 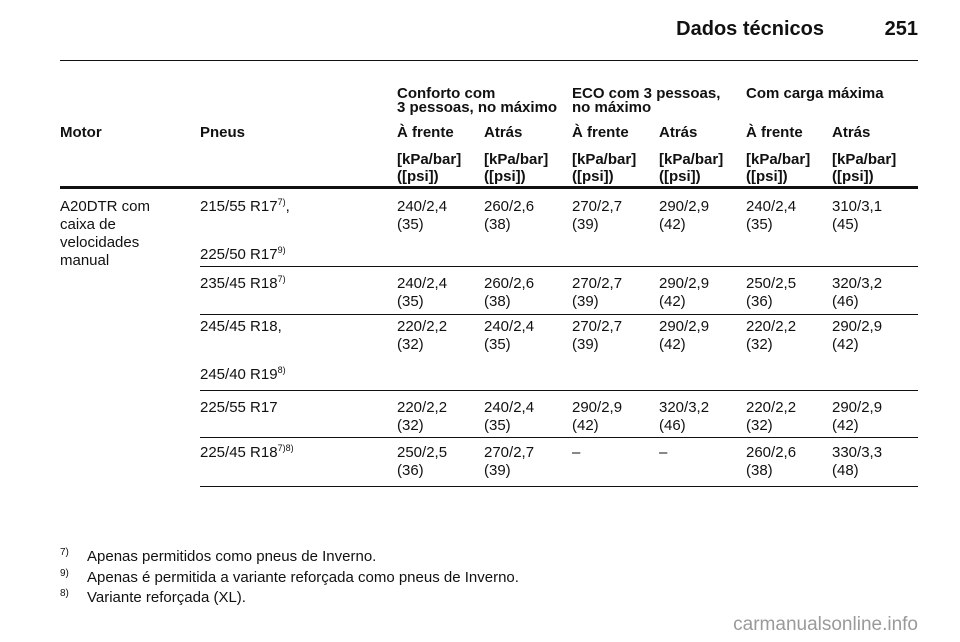 I want to click on tyre-size: 225/50 R17, so click(x=239, y=254).